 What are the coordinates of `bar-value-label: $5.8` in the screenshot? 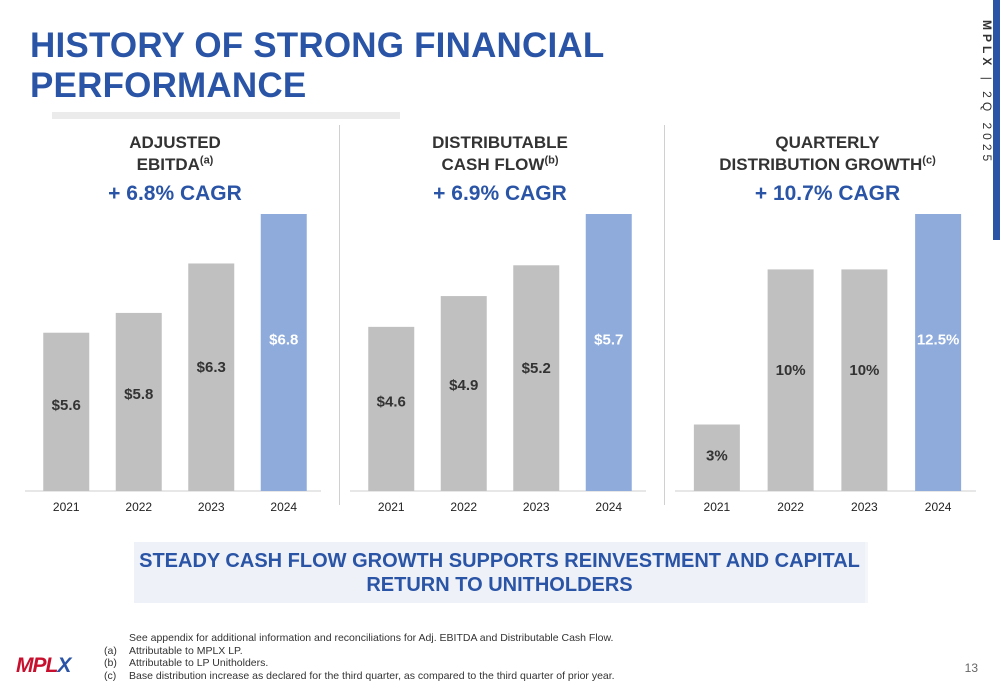 It's located at (138, 394).